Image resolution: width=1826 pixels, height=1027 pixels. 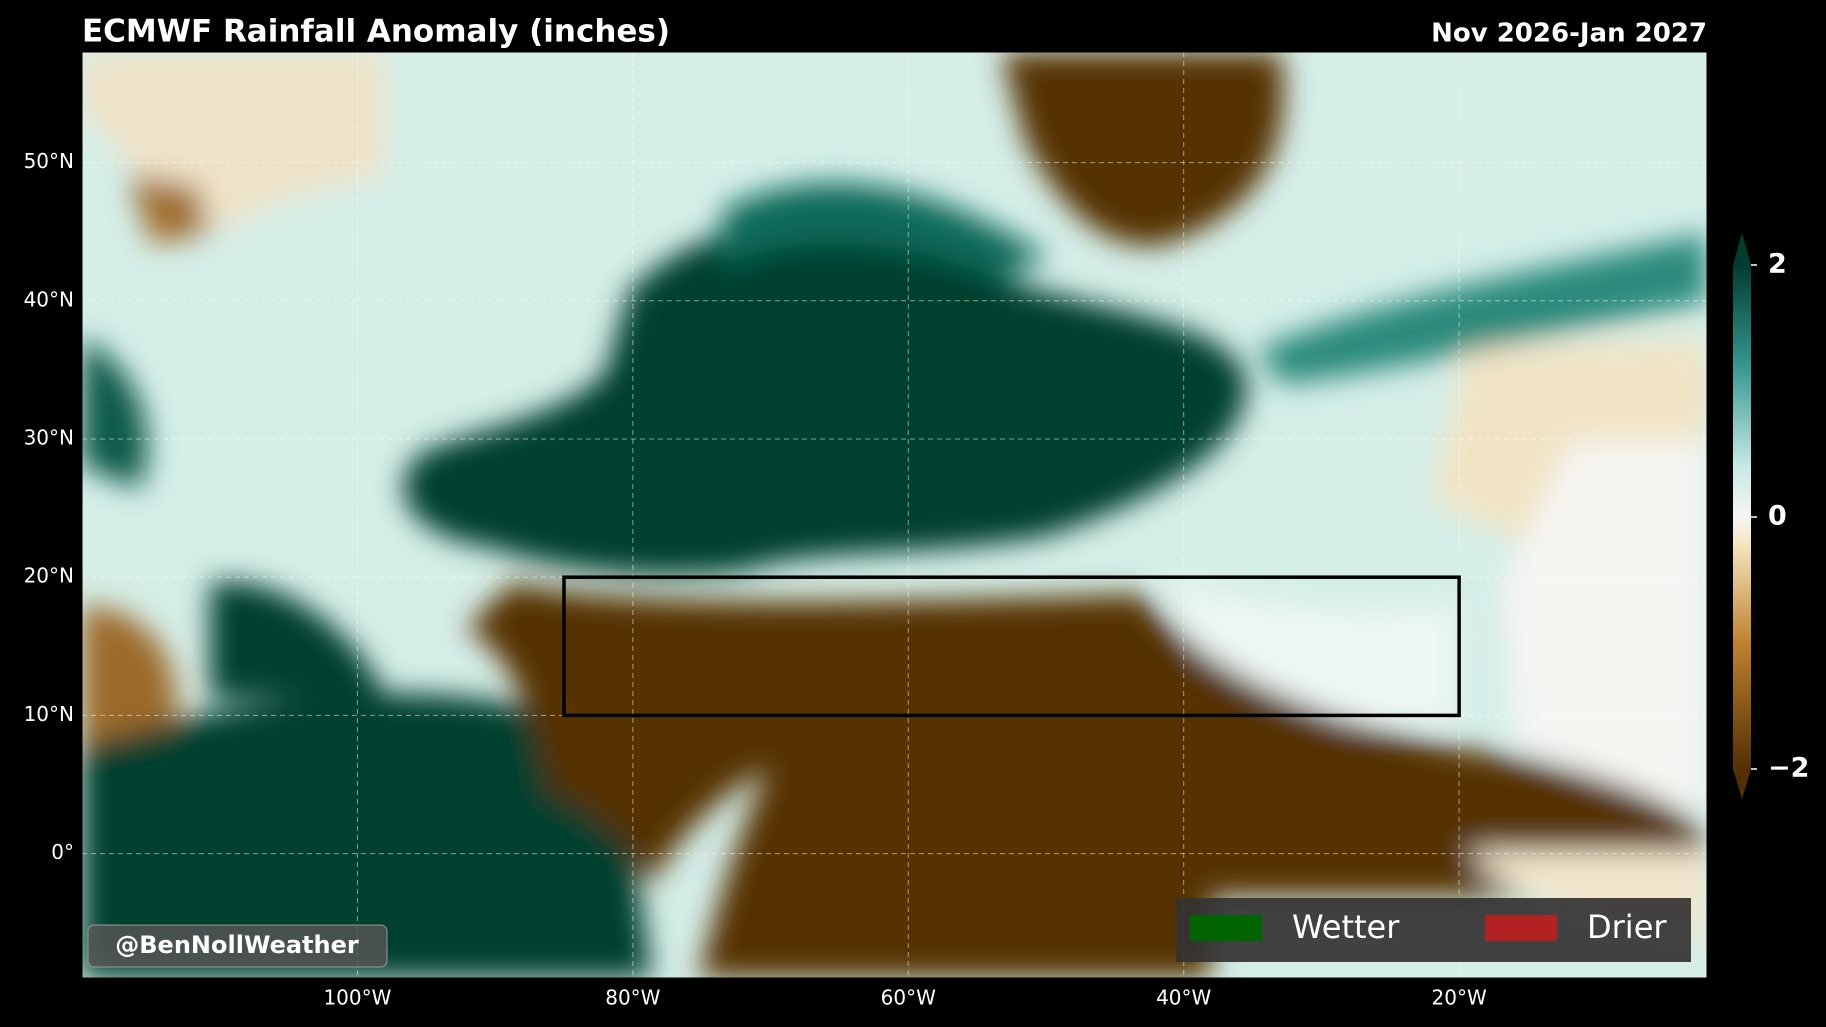 What do you see at coordinates (1569, 34) in the screenshot?
I see `period: Nov 2026-Jan 2027` at bounding box center [1569, 34].